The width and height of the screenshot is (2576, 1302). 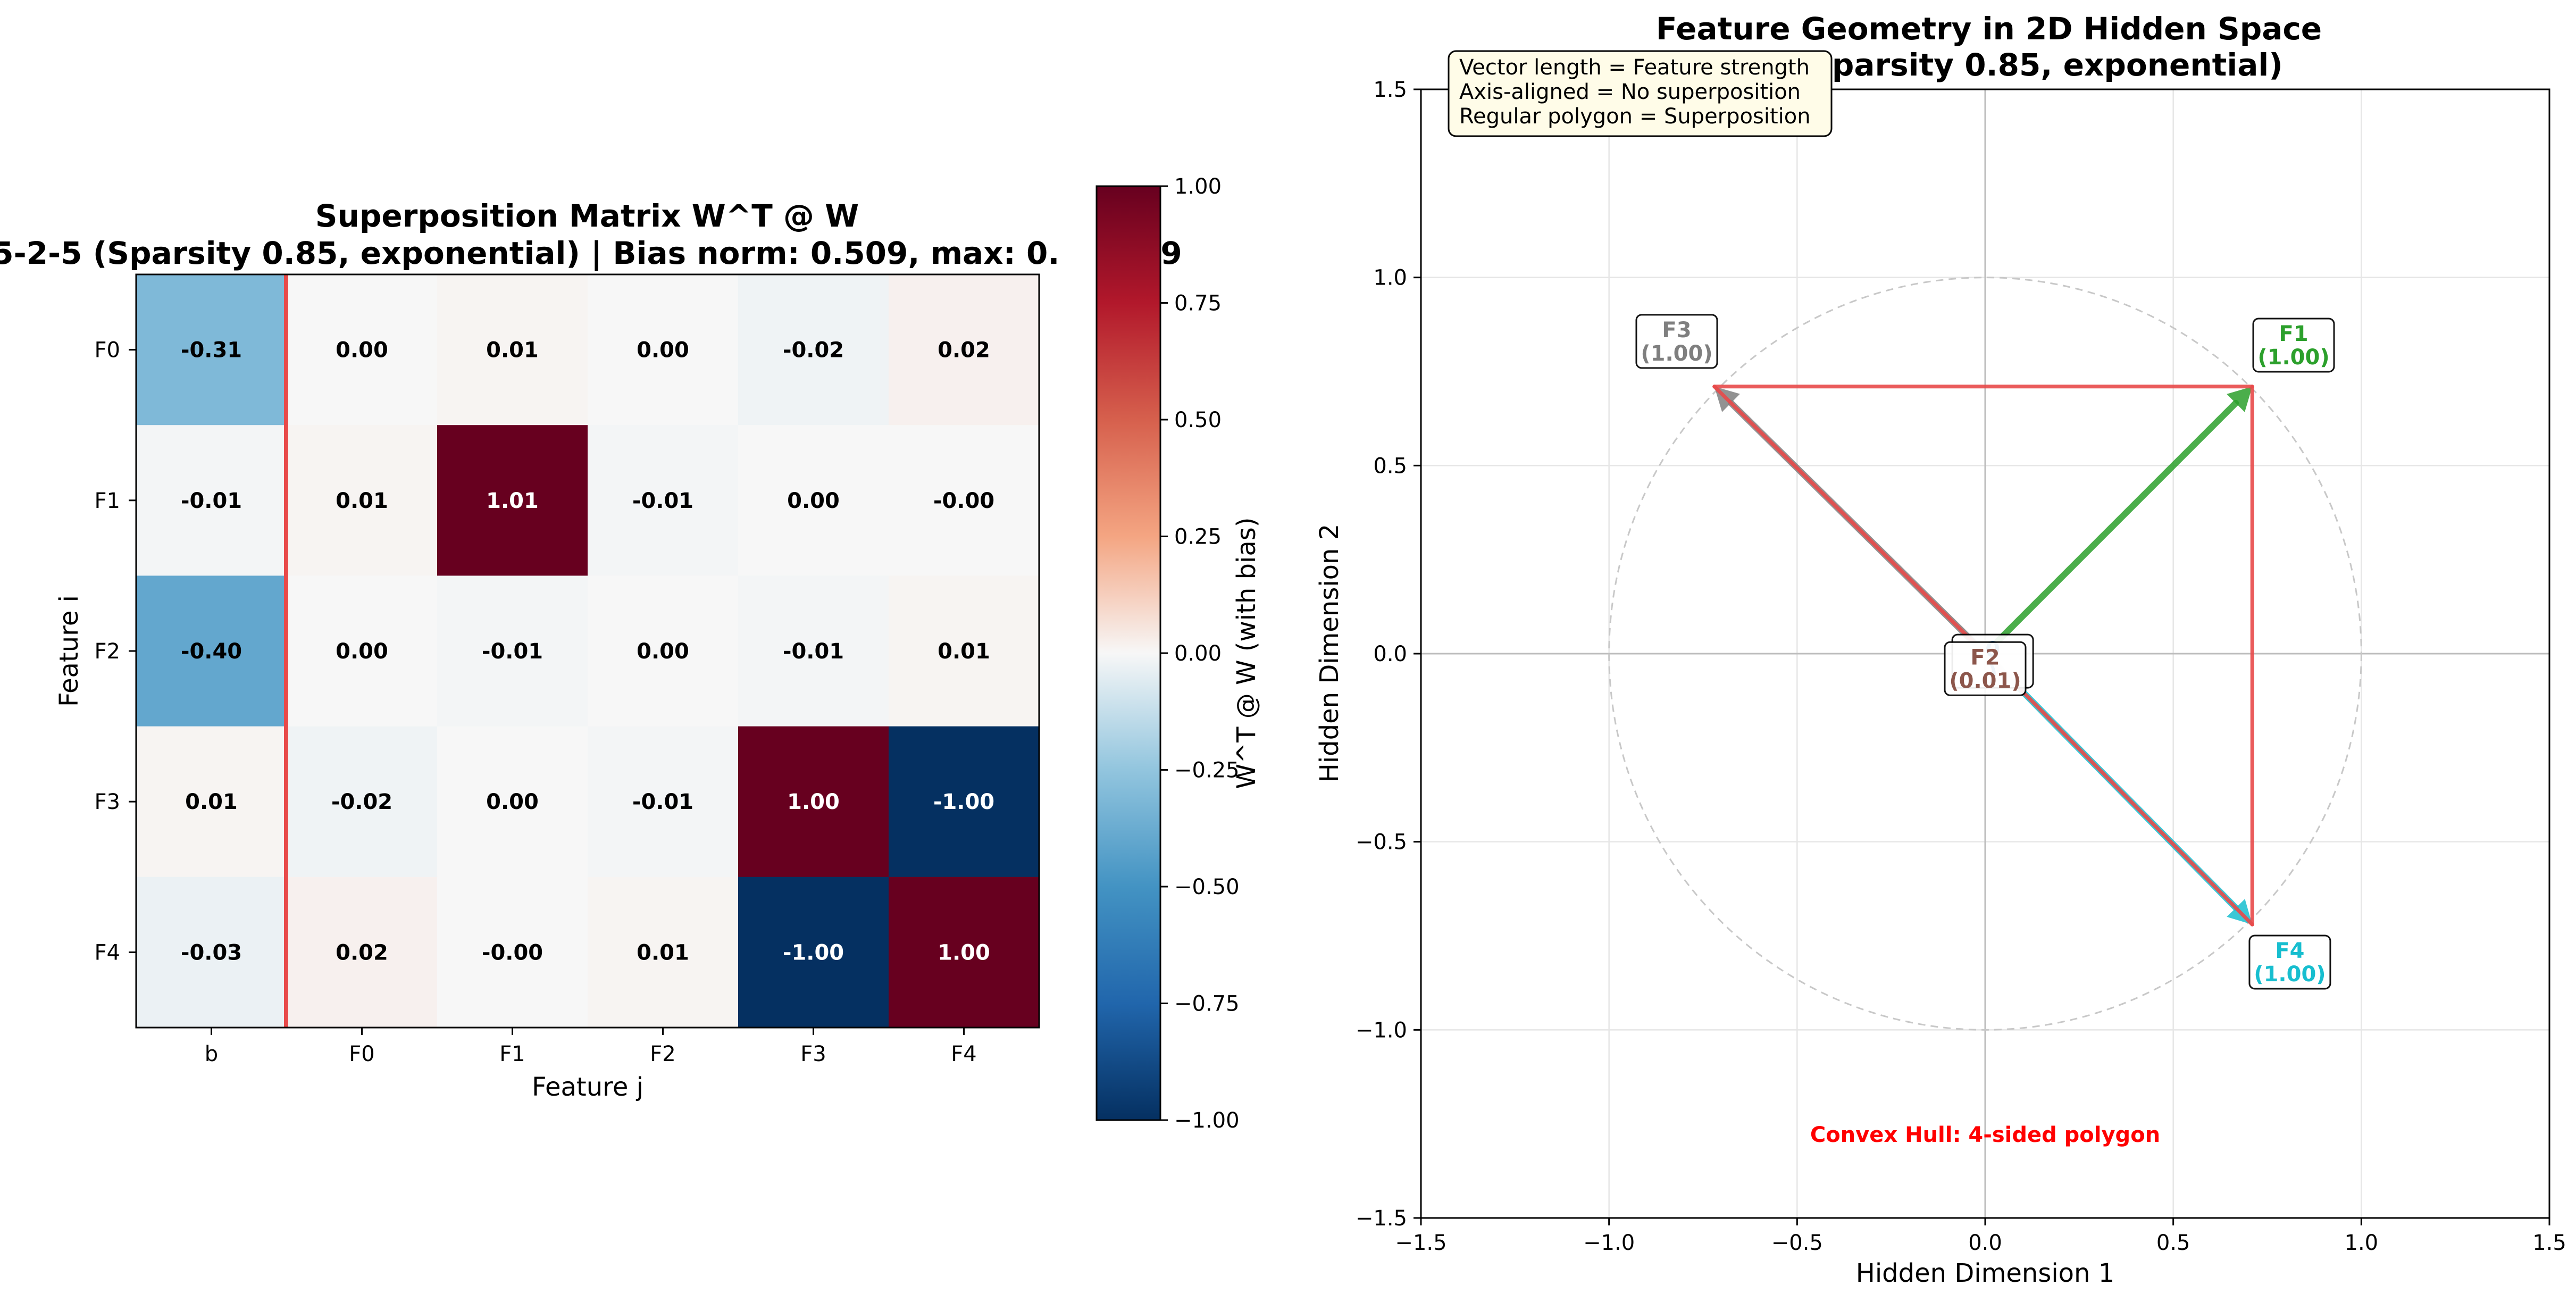 I want to click on heatmap-x-tick-label: F0, so click(x=361, y=1054).